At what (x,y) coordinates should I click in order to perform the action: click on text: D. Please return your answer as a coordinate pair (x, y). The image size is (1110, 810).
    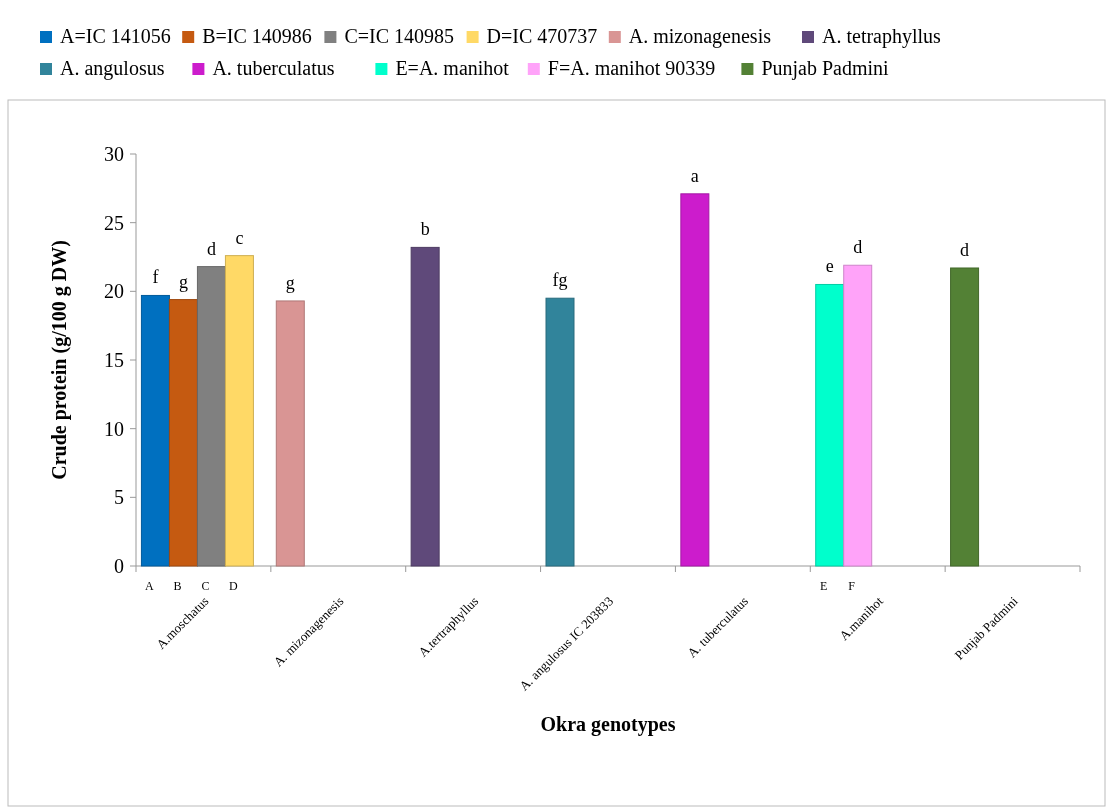
    Looking at the image, I should click on (234, 586).